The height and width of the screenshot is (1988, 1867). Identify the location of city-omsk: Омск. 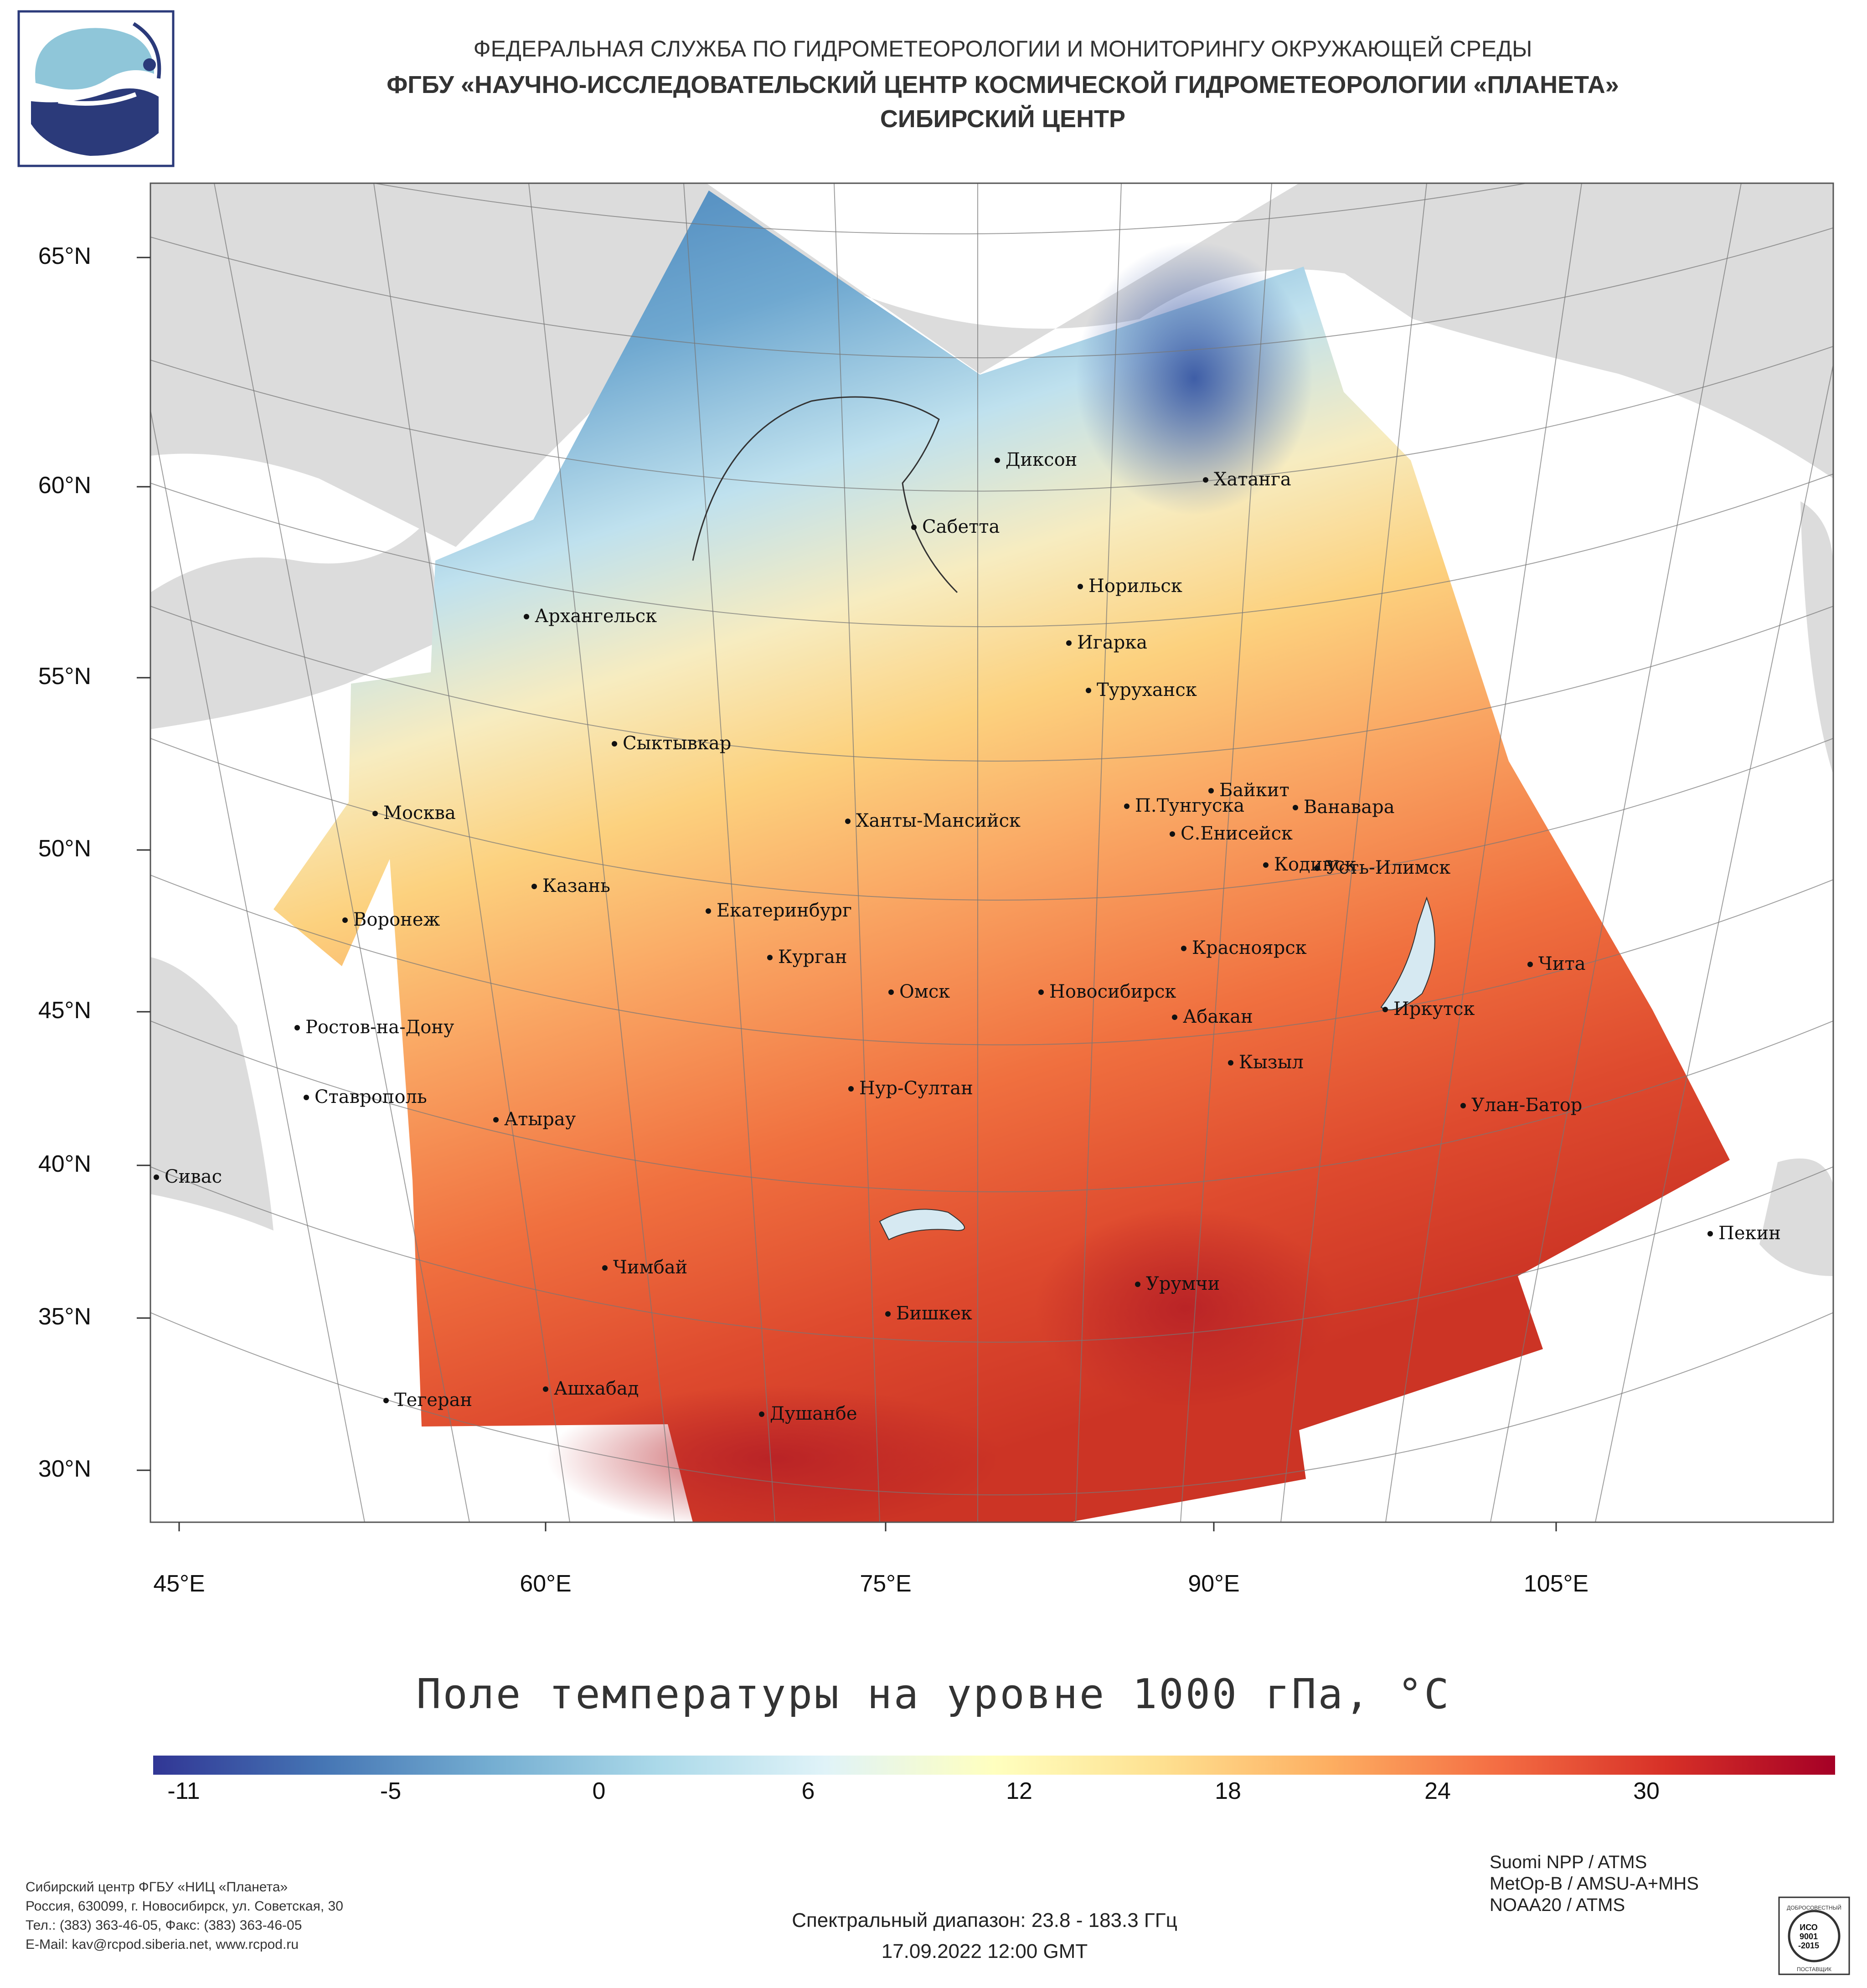
(919, 991).